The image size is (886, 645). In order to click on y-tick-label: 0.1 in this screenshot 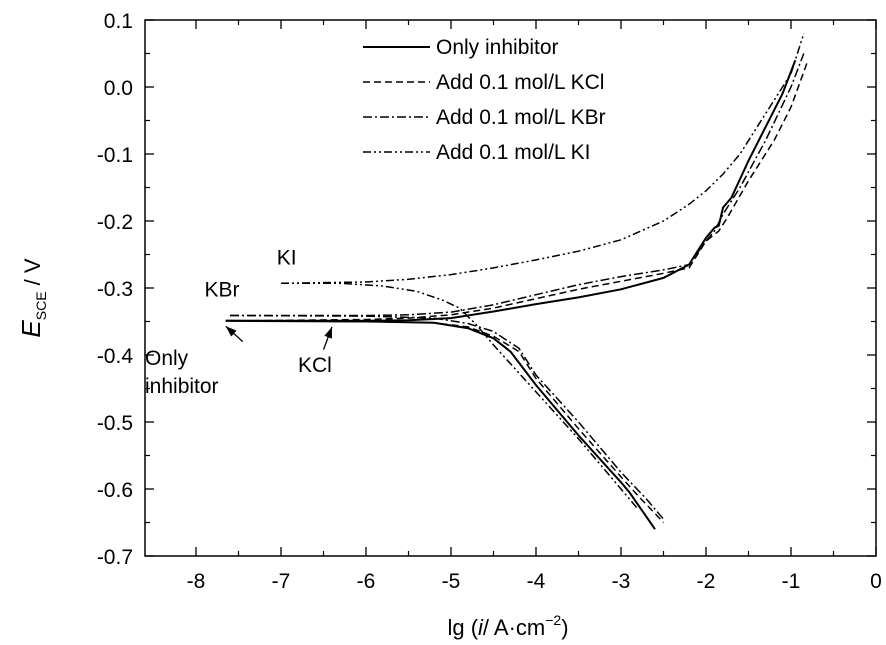, I will do `click(118, 21)`.